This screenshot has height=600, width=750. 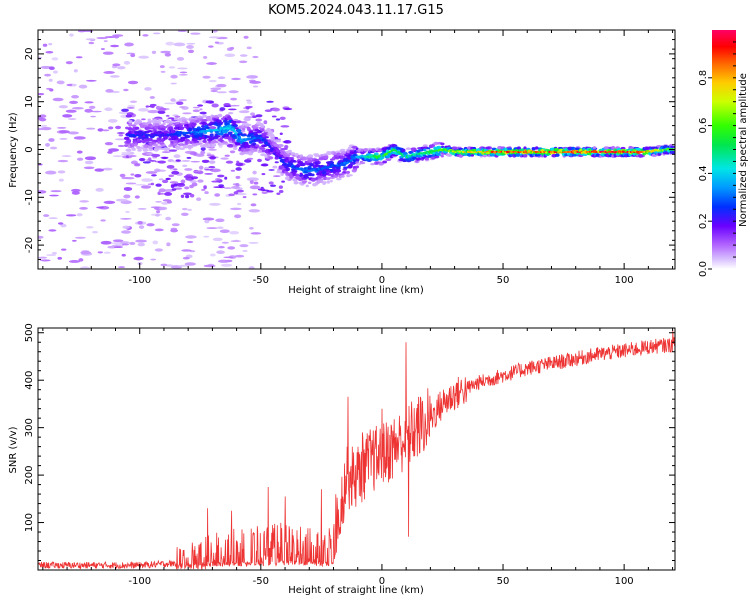 What do you see at coordinates (356, 590) in the screenshot?
I see `snr-xlabel: Height of straight line (km)` at bounding box center [356, 590].